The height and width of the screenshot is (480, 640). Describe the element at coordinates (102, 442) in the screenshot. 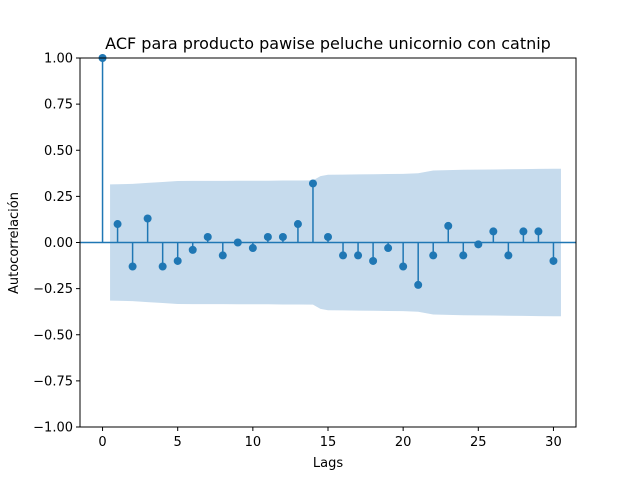

I see `x-tick-label: 0` at that location.